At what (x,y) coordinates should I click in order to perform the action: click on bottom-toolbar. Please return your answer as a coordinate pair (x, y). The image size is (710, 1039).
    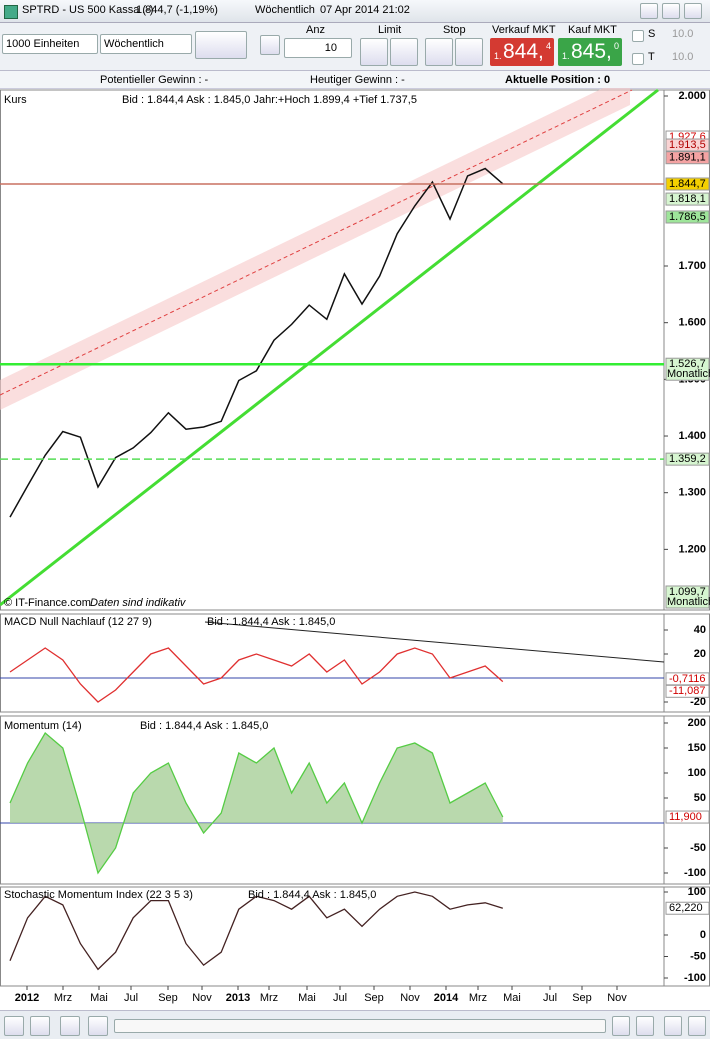
    Looking at the image, I should click on (355, 1024).